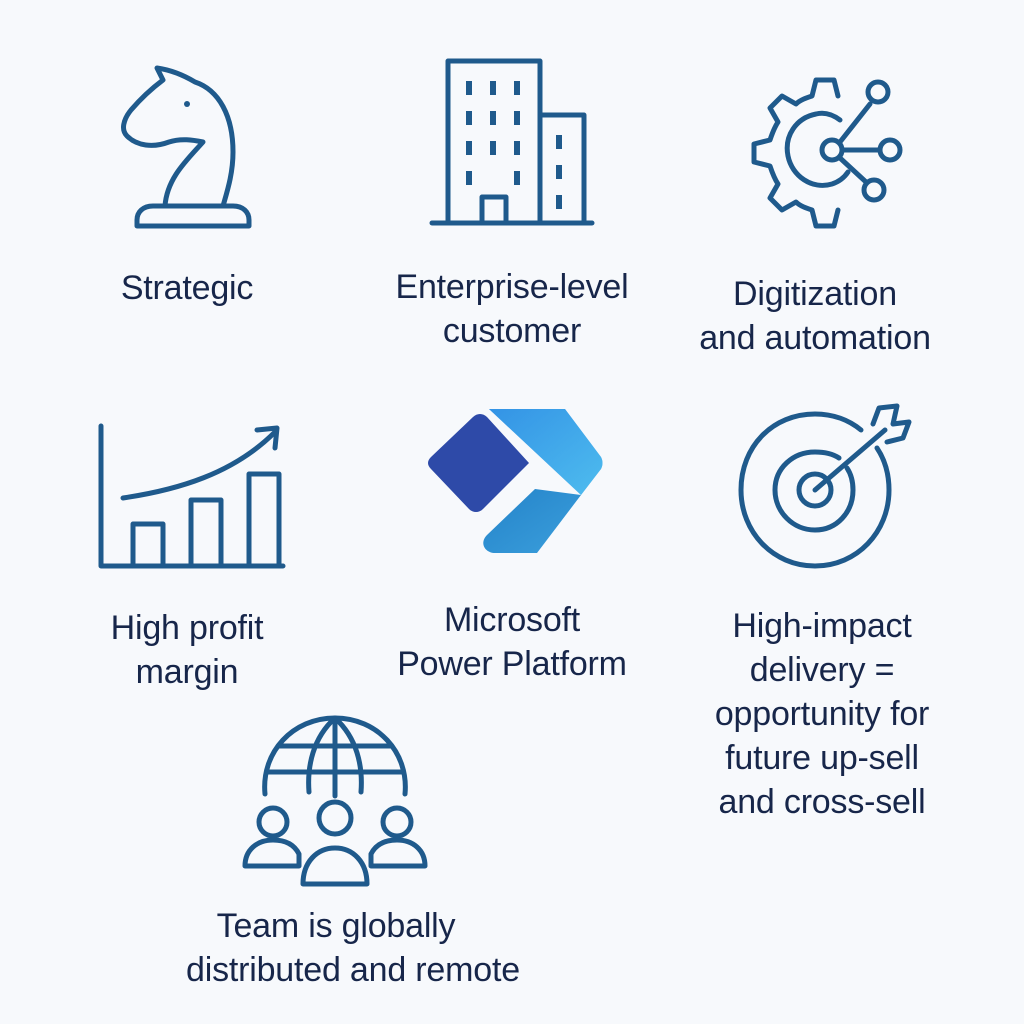 This screenshot has width=1024, height=1024. Describe the element at coordinates (822, 670) in the screenshot. I see `caption-line: delivery =` at that location.